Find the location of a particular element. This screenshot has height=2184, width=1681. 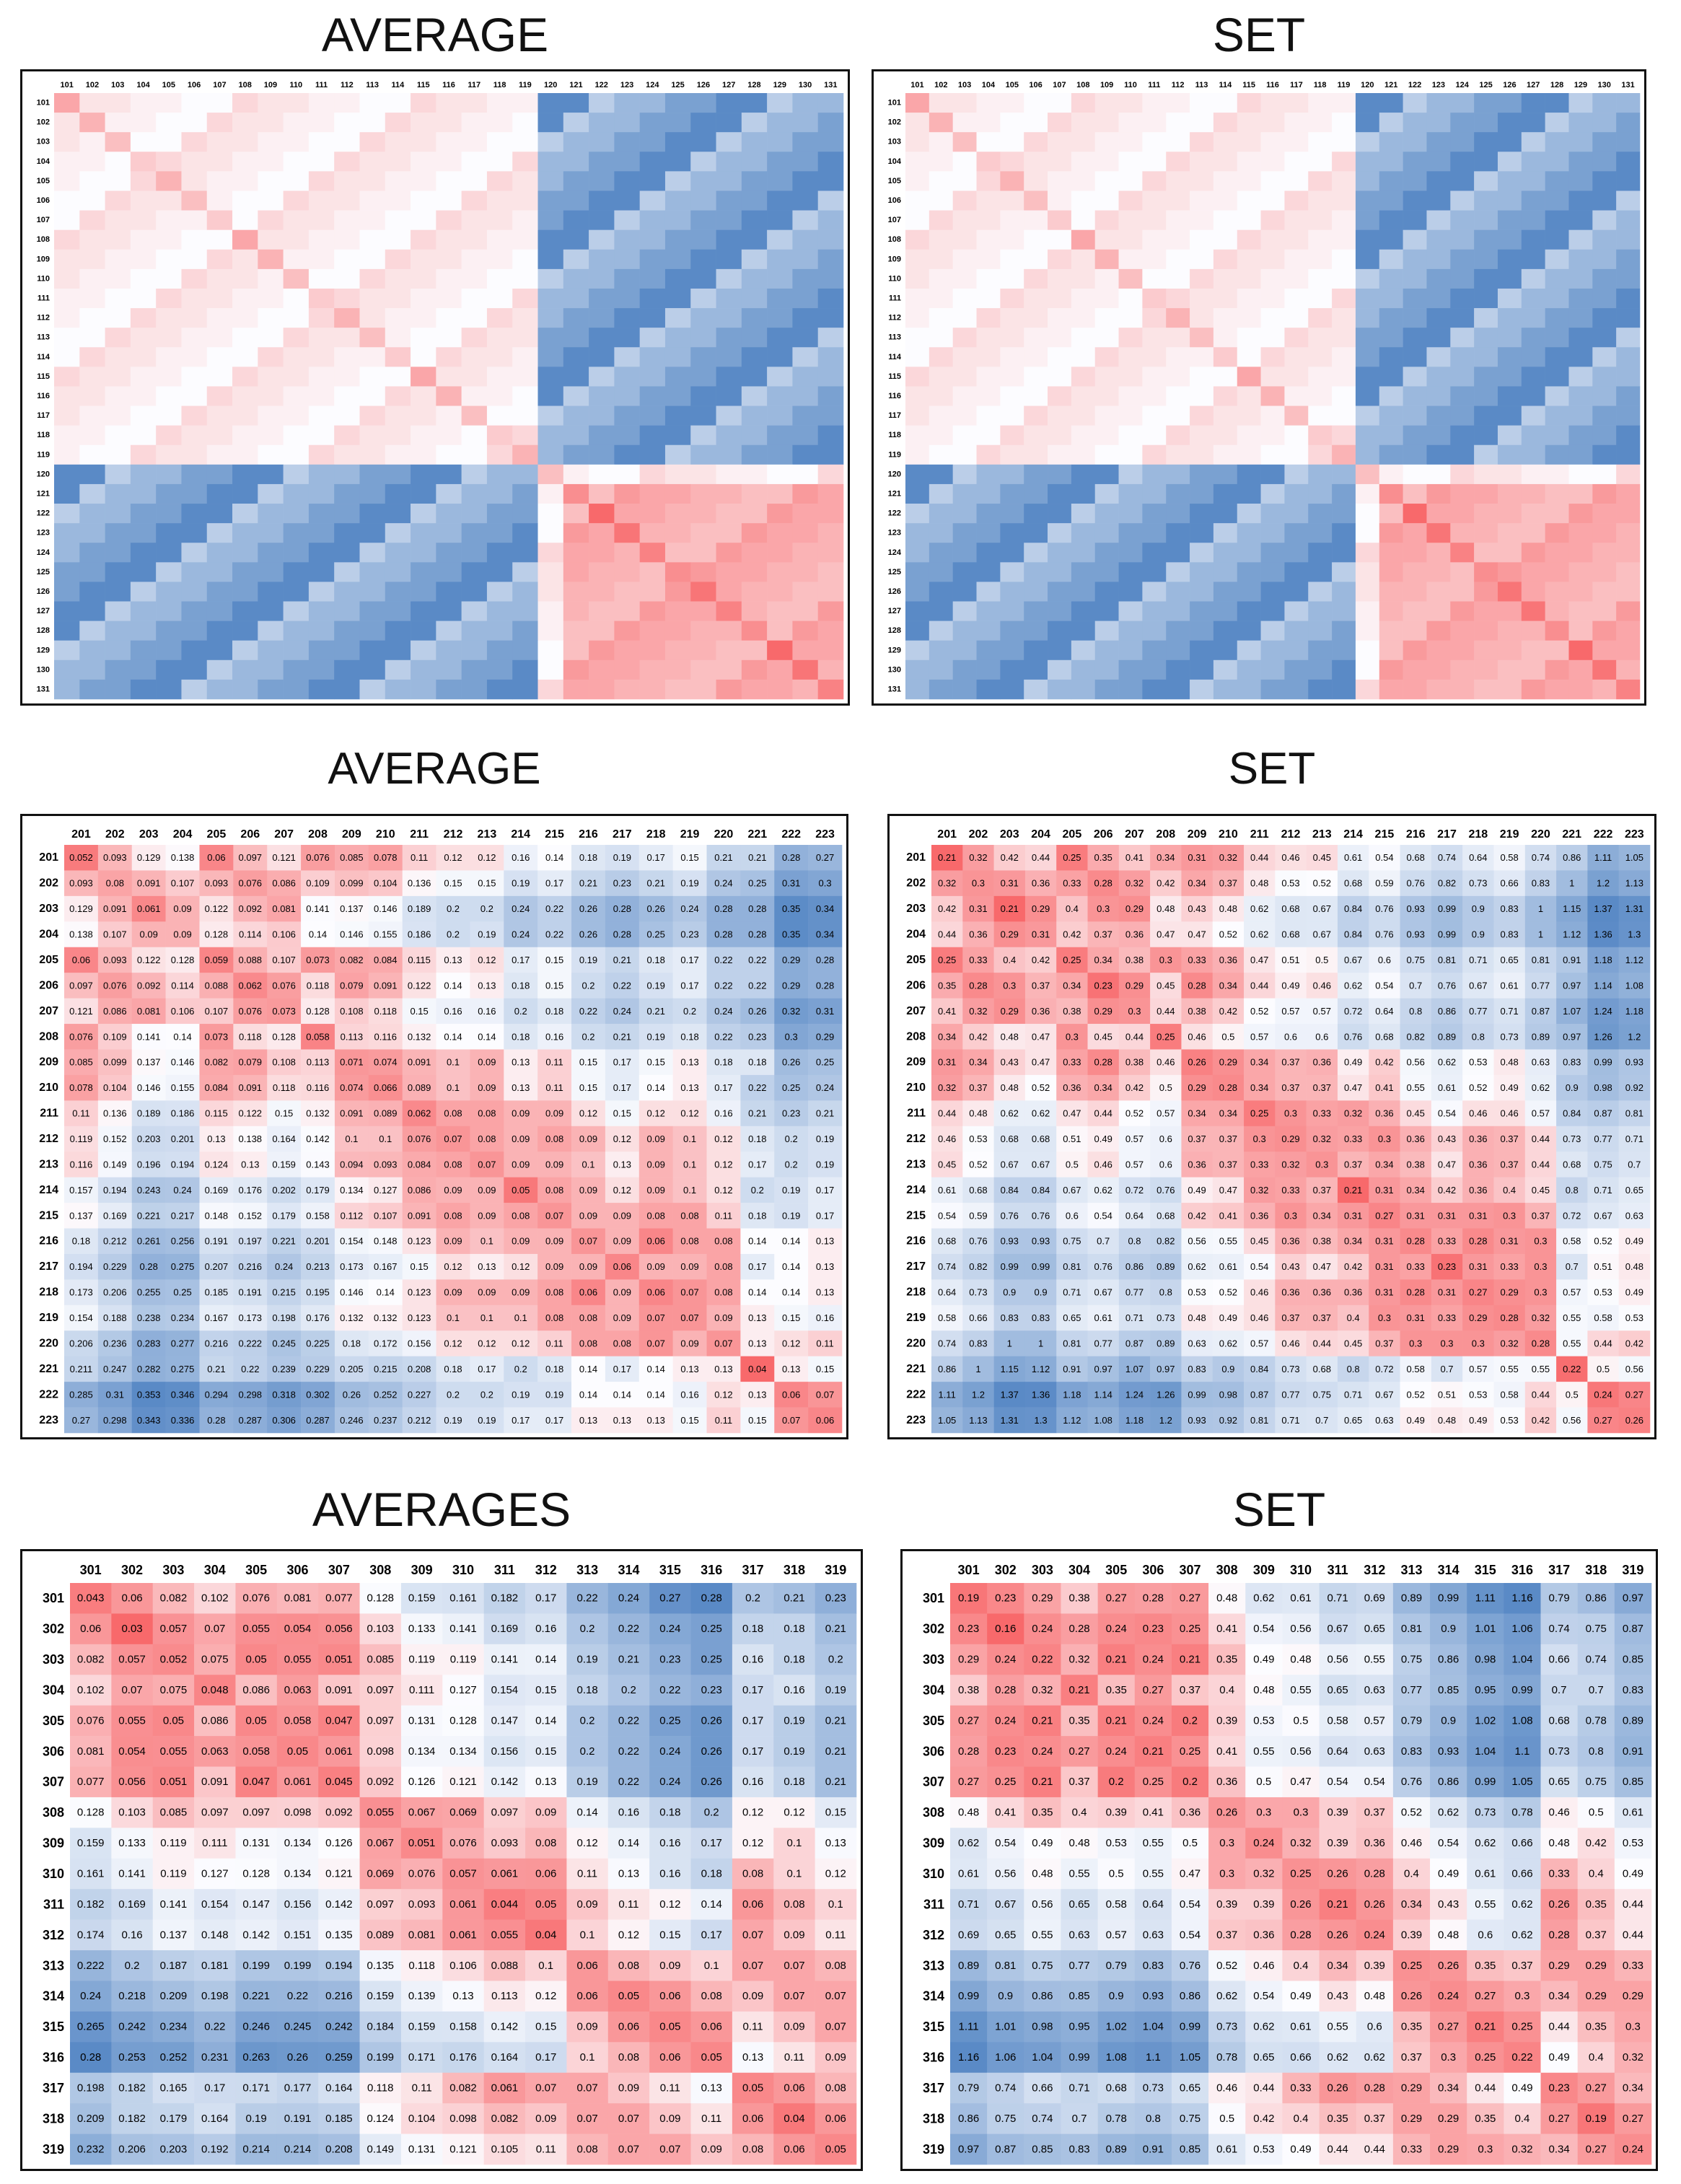

cell-label: 0.265 is located at coordinates (91, 2027).